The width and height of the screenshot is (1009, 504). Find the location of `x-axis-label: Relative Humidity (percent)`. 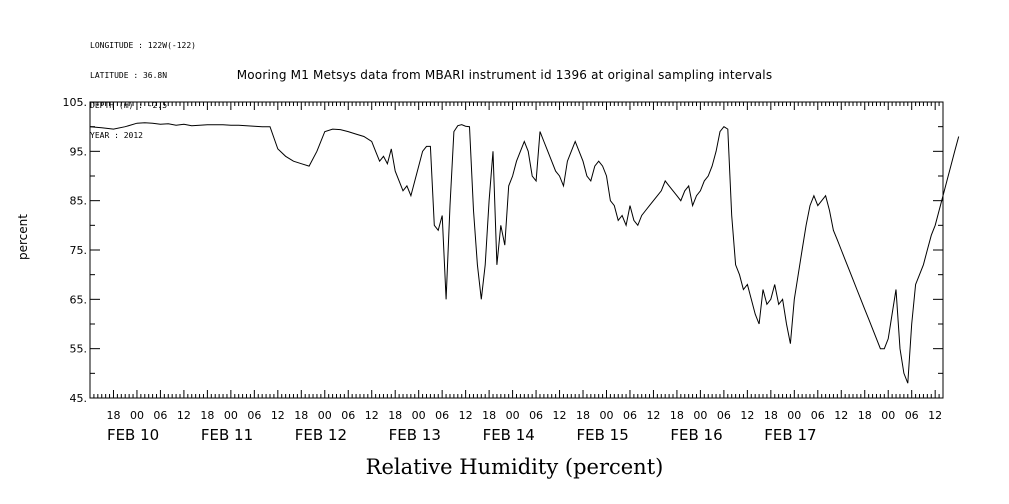

x-axis-label: Relative Humidity (percent) is located at coordinates (514, 467).